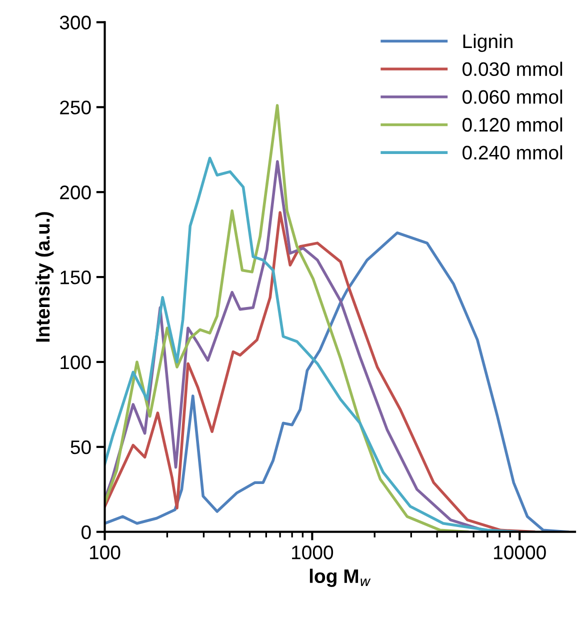  What do you see at coordinates (520, 553) in the screenshot?
I see `x-tick-label: 10000` at bounding box center [520, 553].